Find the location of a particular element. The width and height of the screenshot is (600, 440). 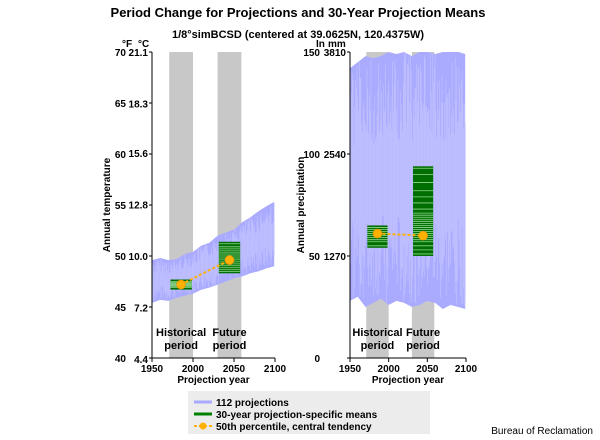

y-tick-label-left: 45 is located at coordinates (121, 308).